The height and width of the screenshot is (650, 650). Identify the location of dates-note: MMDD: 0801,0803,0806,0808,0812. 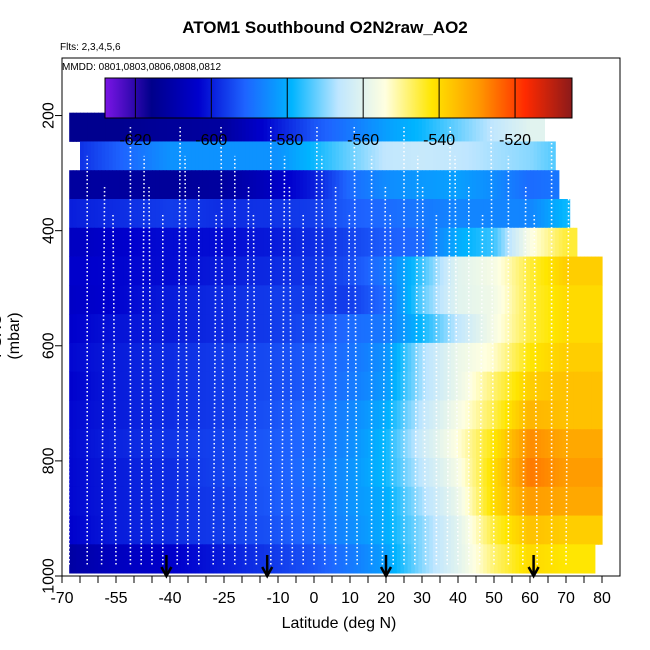
(142, 67).